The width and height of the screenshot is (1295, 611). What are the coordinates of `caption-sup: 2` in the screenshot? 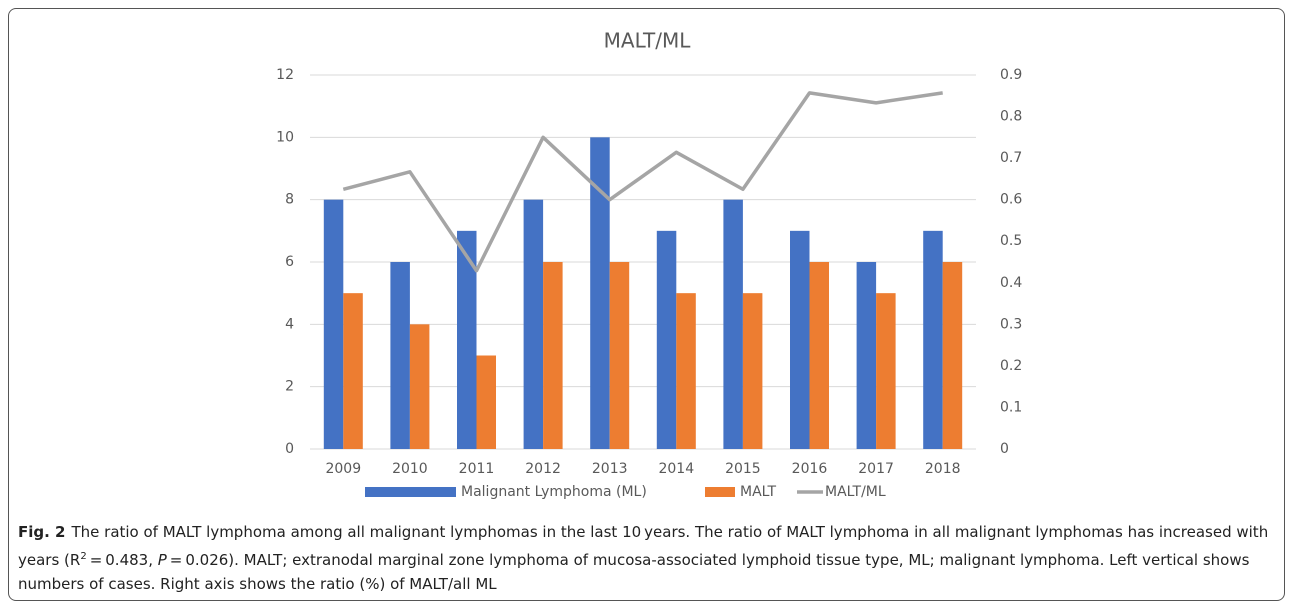 It's located at (83, 556).